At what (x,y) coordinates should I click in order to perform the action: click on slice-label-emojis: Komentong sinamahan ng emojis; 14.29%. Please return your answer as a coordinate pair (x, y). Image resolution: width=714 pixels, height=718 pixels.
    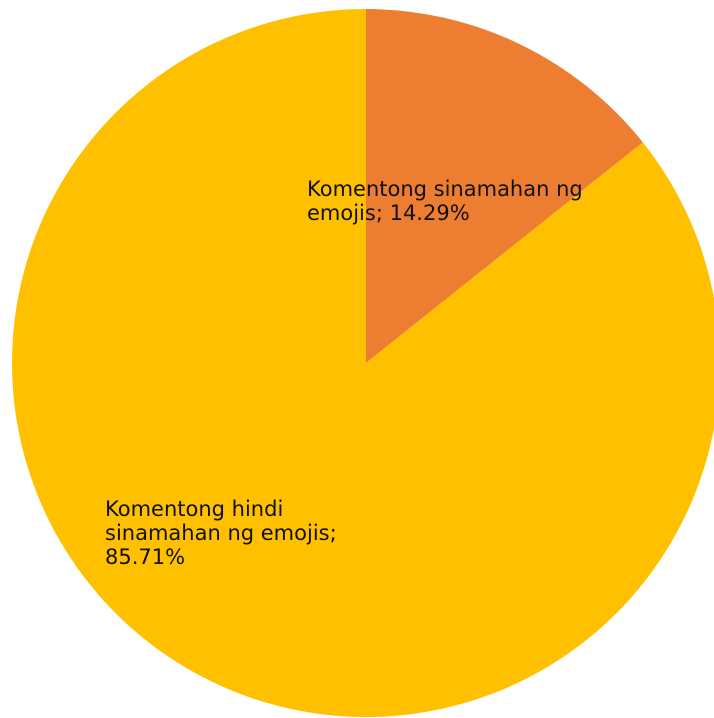
    Looking at the image, I should click on (445, 201).